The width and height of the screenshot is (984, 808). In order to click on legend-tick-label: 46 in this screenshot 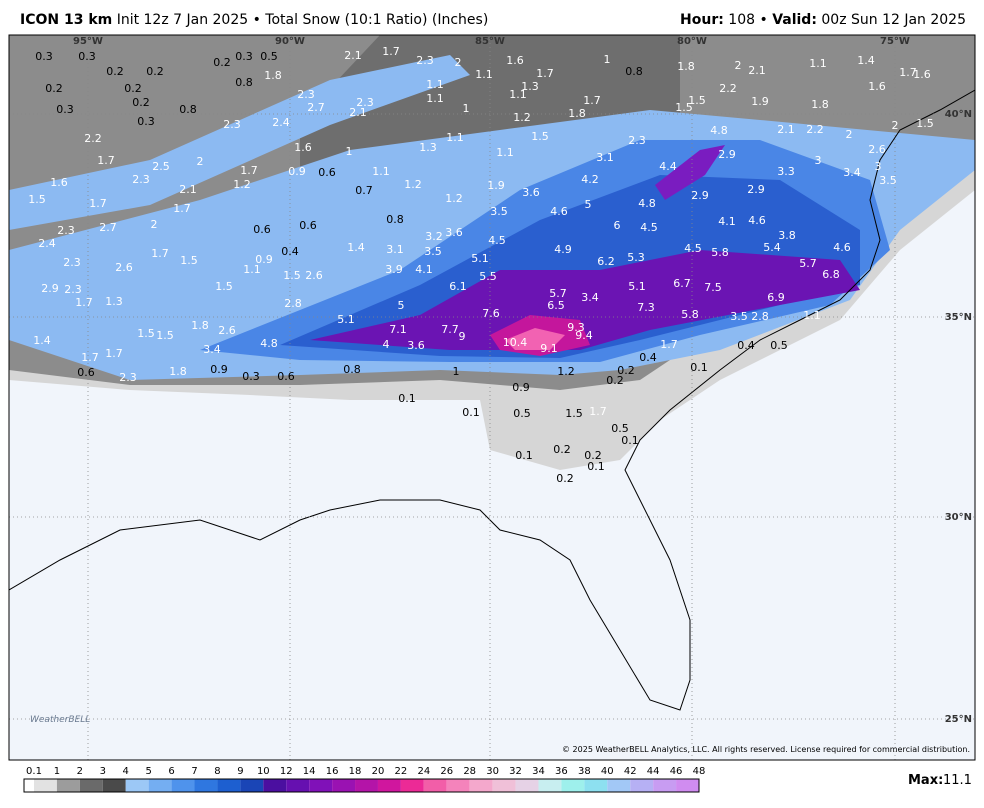, I will do `click(676, 771)`.